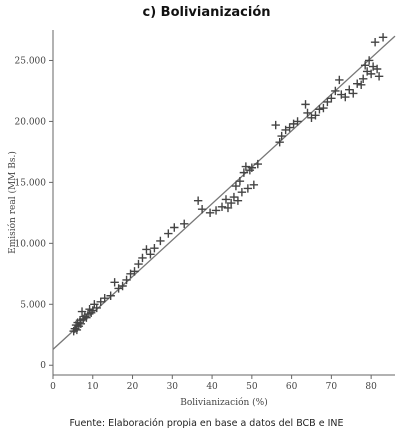 This screenshot has width=413, height=440. Describe the element at coordinates (31, 61) in the screenshot. I see `y-tick-label: 25.000` at that location.